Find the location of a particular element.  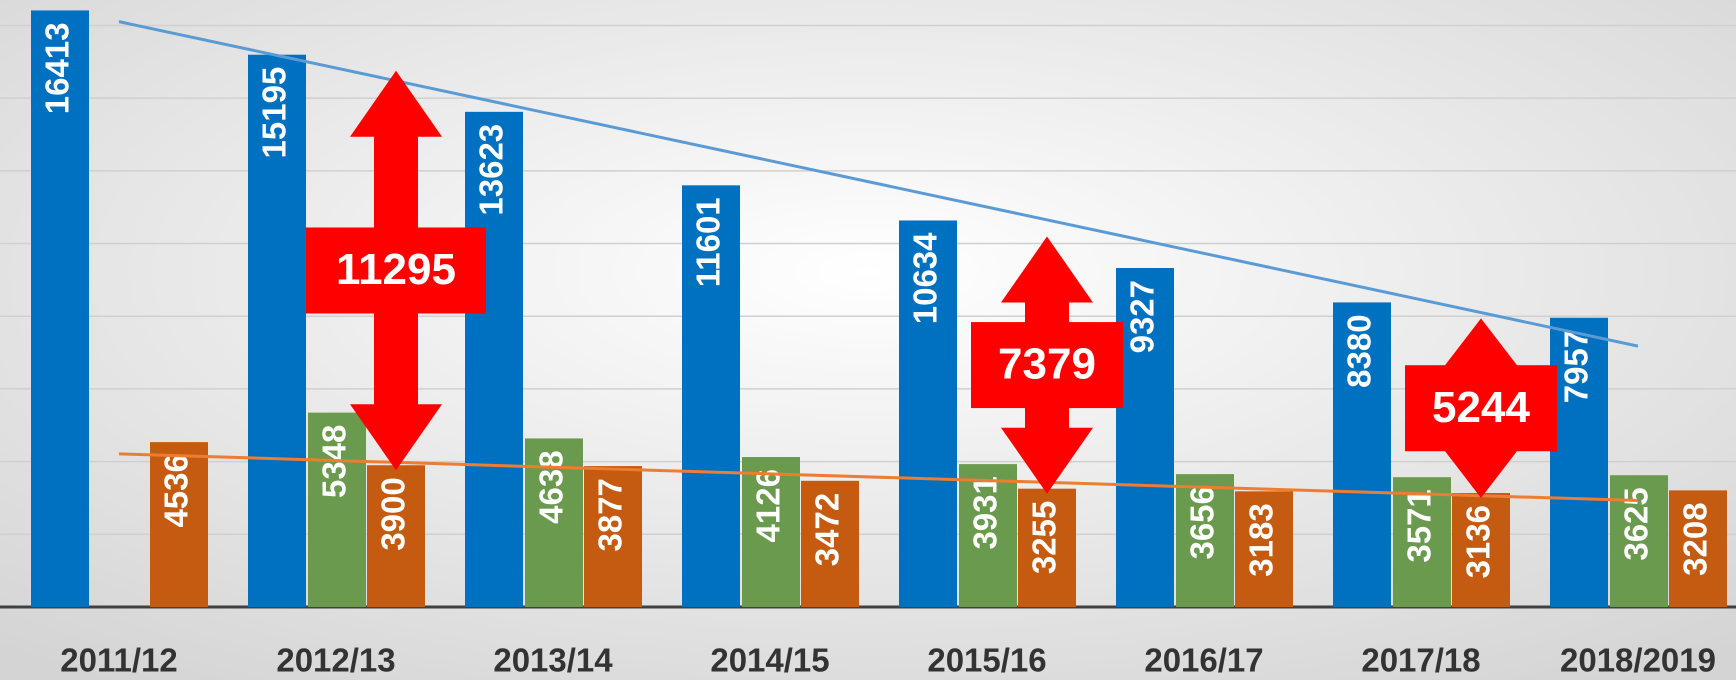

data-label: 4126 is located at coordinates (768, 505).